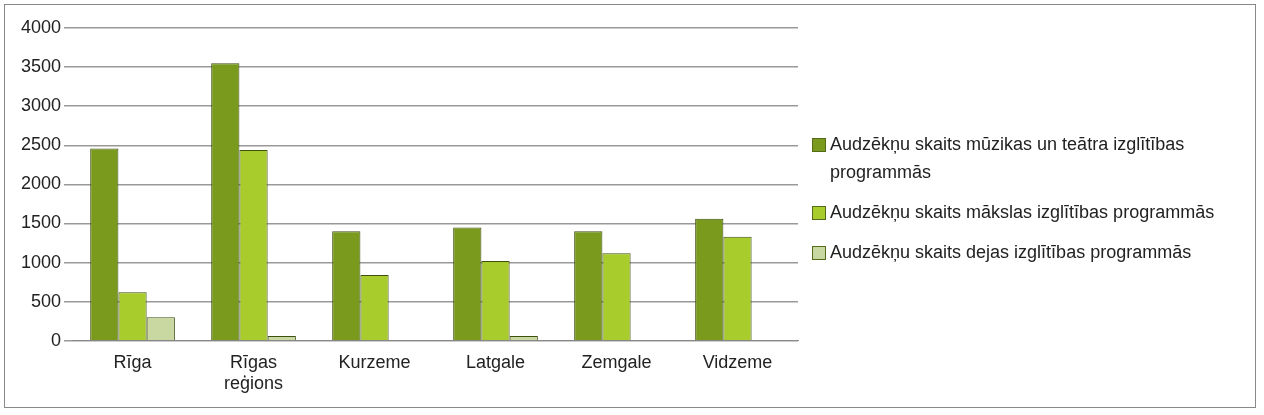  Describe the element at coordinates (254, 372) in the screenshot. I see `x-tick-label: Rīgas reģions` at that location.